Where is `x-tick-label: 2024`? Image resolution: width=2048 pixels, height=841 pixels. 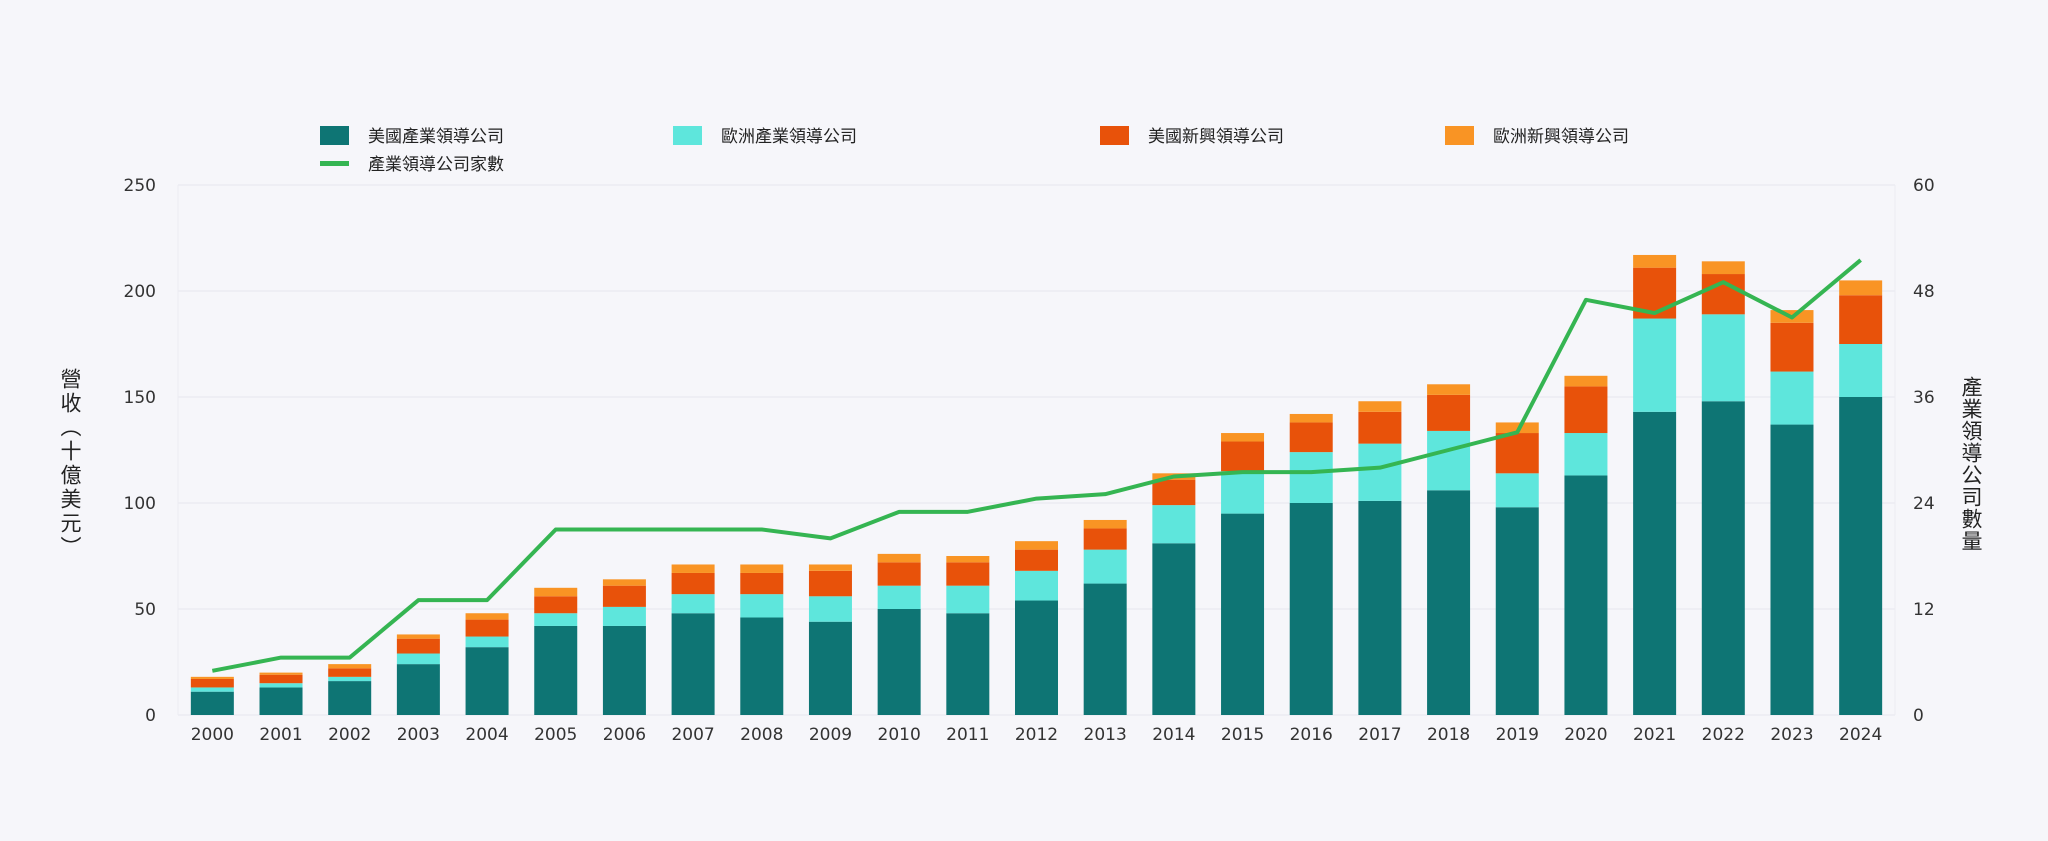 x-tick-label: 2024 is located at coordinates (1860, 735).